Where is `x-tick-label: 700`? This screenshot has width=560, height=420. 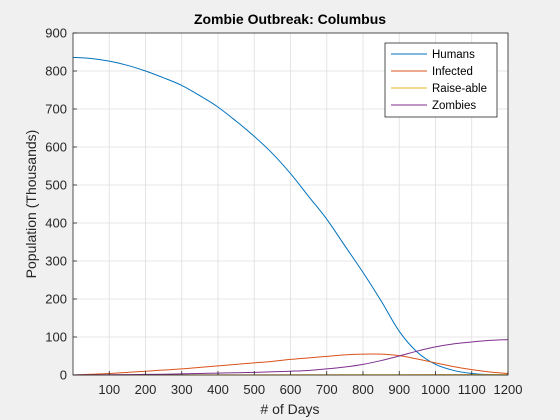 x-tick-label: 700 is located at coordinates (327, 389).